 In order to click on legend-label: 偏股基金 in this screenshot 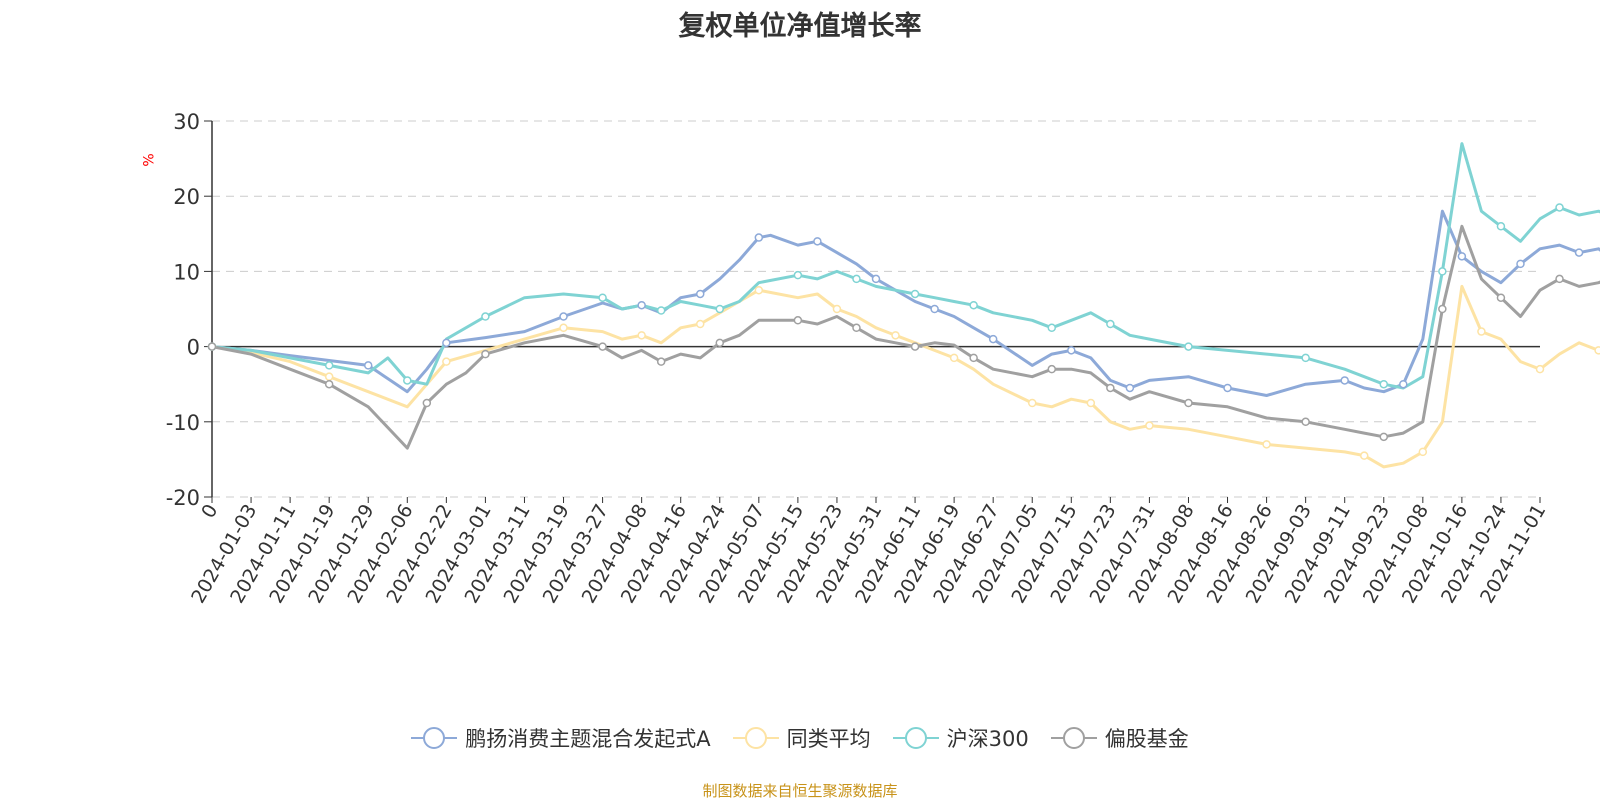, I will do `click(1147, 738)`.